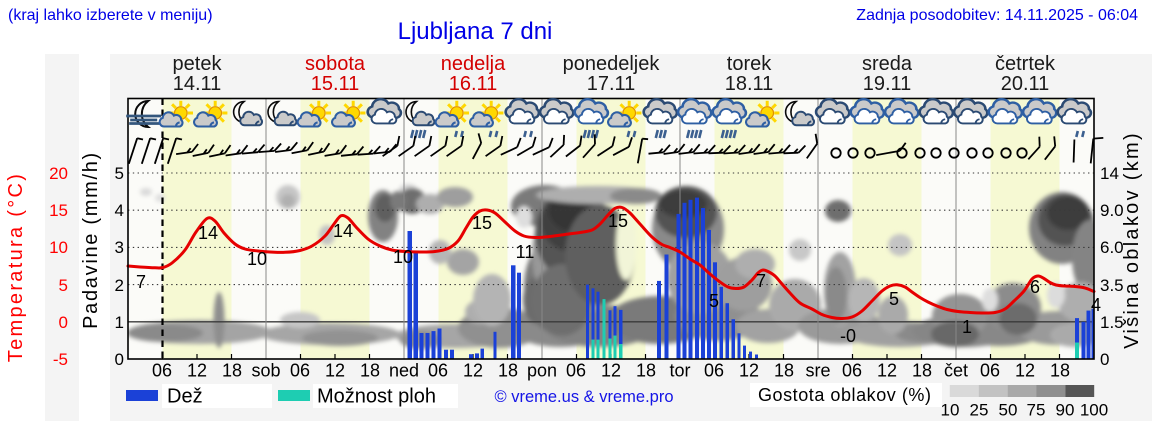 The width and height of the screenshot is (1152, 443). What do you see at coordinates (1008, 410) in the screenshot?
I see `svg-text: 50` at bounding box center [1008, 410].